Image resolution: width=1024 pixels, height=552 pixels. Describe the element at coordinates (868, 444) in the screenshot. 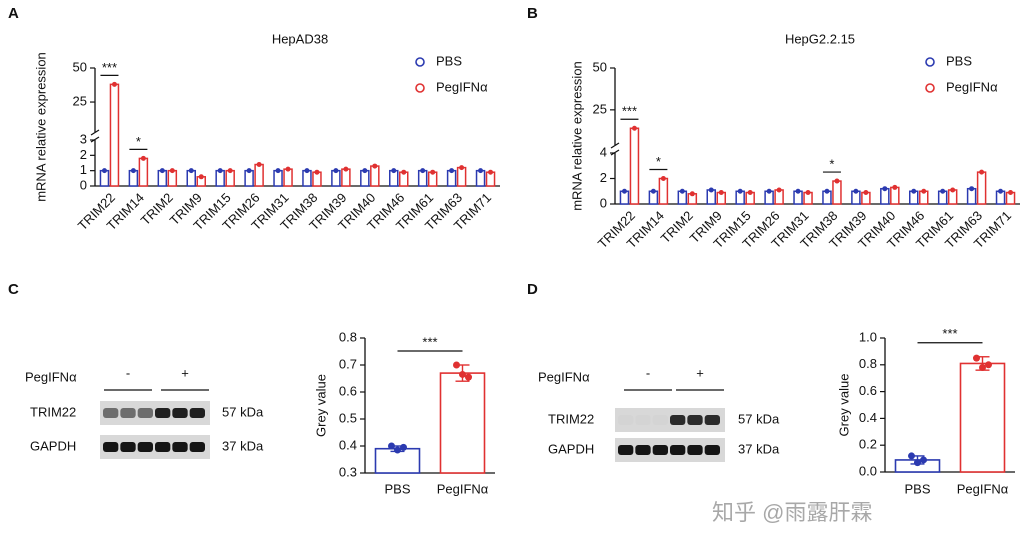

I see `y-tick-label: 0.2` at that location.